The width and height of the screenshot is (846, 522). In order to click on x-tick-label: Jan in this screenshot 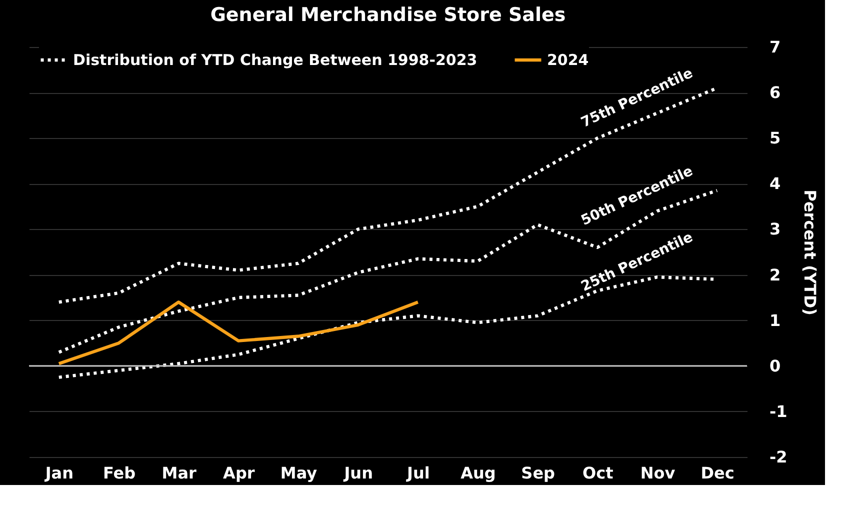, I will do `click(59, 473)`.